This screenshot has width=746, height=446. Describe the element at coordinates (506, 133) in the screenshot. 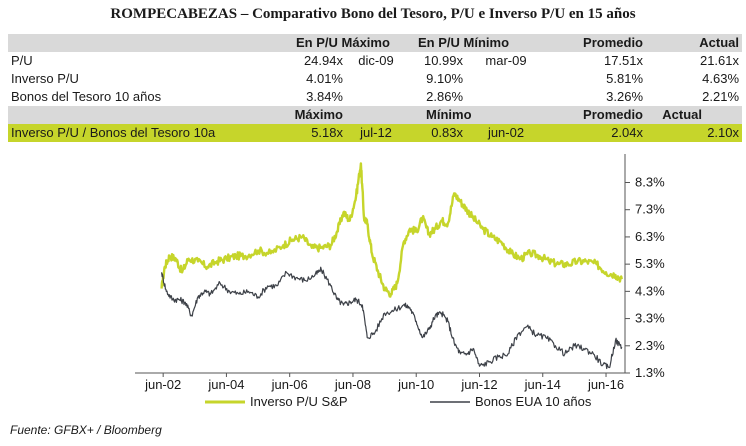

I see `row-min-date: jun-02` at that location.